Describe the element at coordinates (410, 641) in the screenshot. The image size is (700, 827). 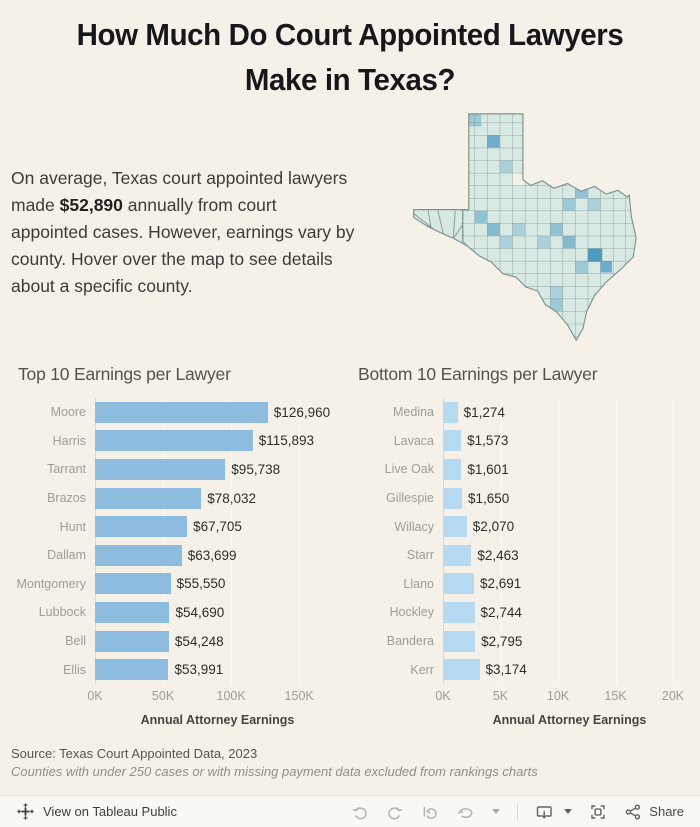
I see `county-label: Bandera` at that location.